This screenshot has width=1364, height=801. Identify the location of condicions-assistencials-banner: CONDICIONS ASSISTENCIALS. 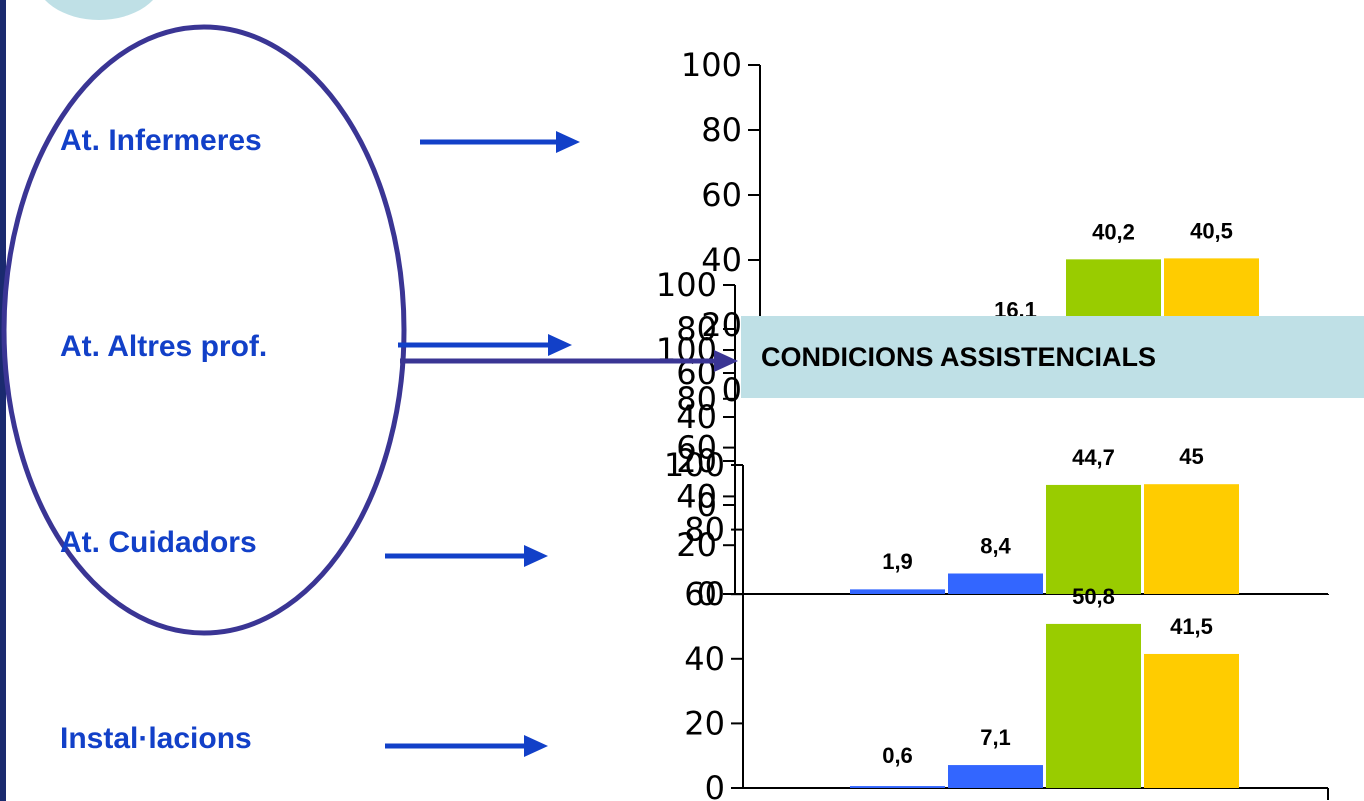
(1052, 357).